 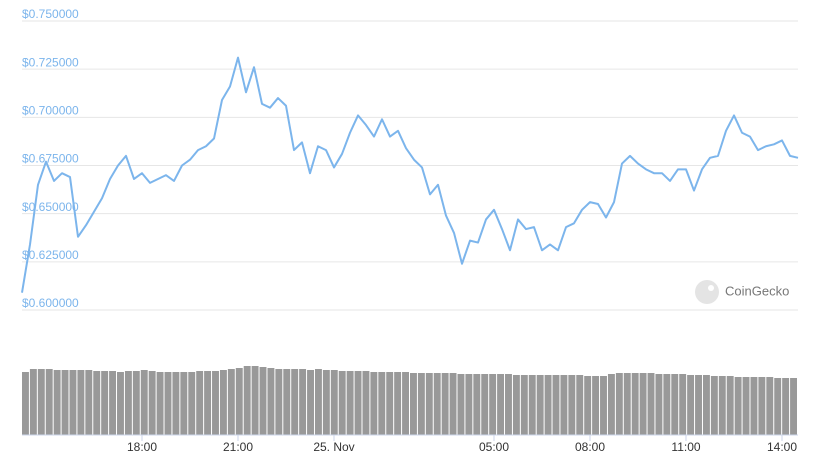 I want to click on watermark-icon, so click(x=707, y=292).